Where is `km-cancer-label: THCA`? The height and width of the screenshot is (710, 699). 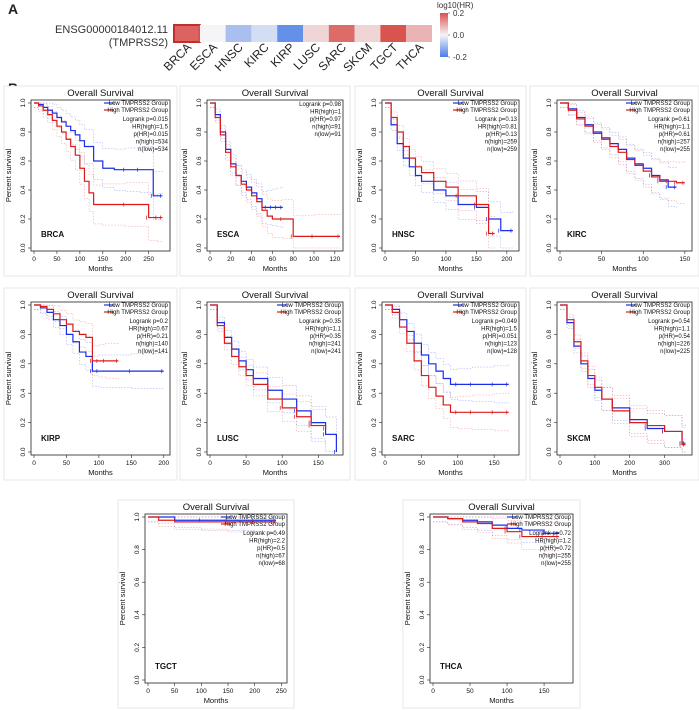 km-cancer-label: THCA is located at coordinates (451, 666).